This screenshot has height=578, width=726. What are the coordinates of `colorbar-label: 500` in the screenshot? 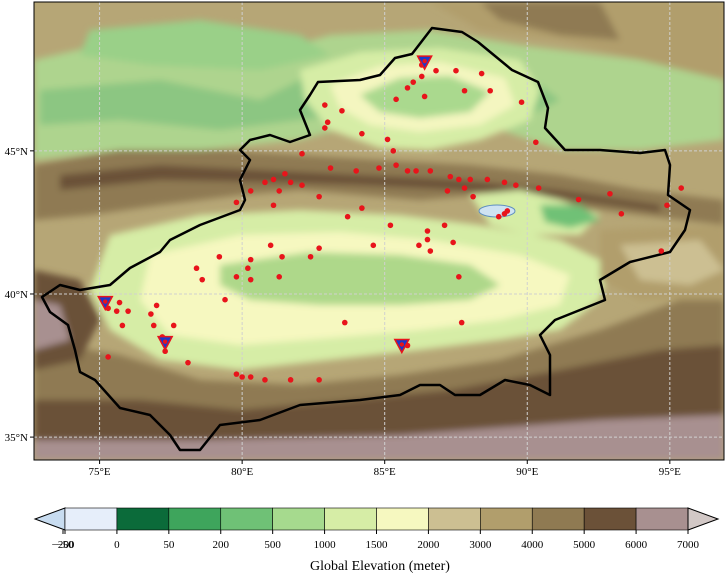 It's located at (272, 545).